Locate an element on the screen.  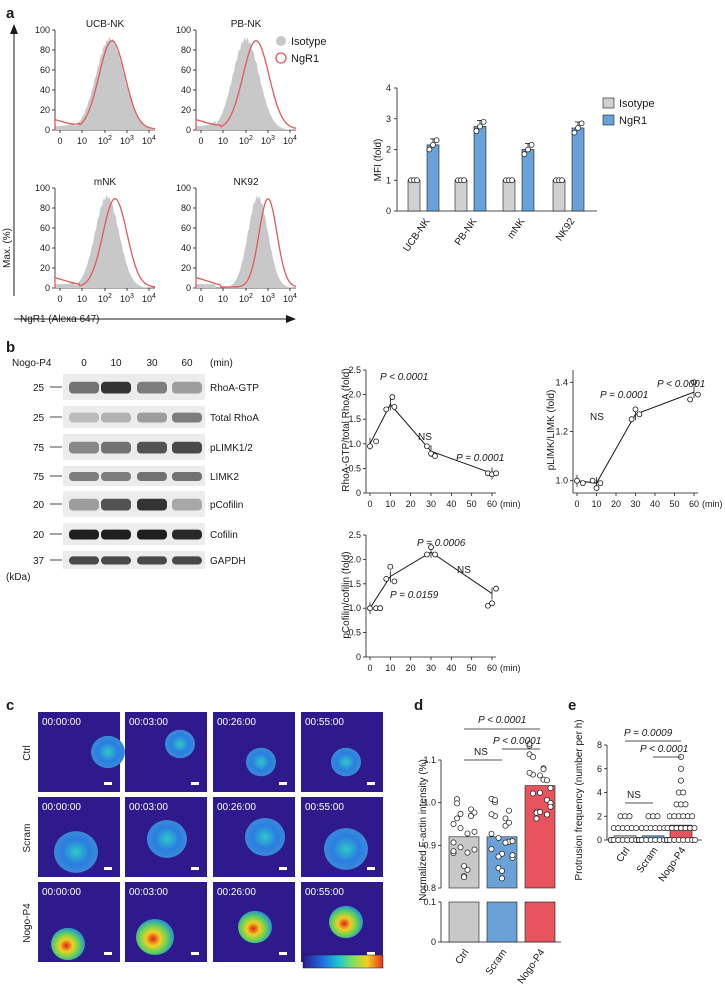
mfi-y-tick-label: 0 is located at coordinates (388, 211).